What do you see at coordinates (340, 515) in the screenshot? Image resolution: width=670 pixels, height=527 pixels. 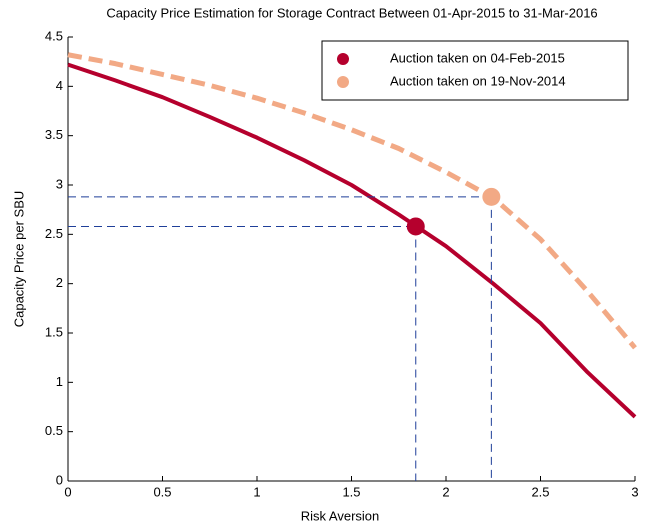 I see `x-axis-label: Risk Aversion` at bounding box center [340, 515].